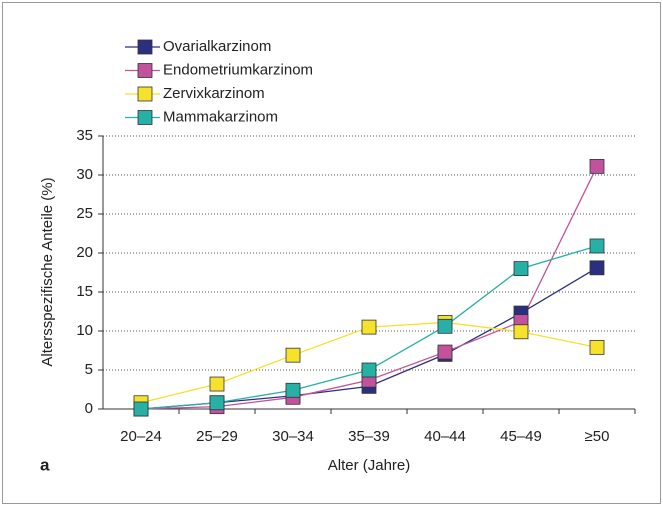 Image resolution: width=663 pixels, height=506 pixels. I want to click on y-tick-label: 25, so click(84, 213).